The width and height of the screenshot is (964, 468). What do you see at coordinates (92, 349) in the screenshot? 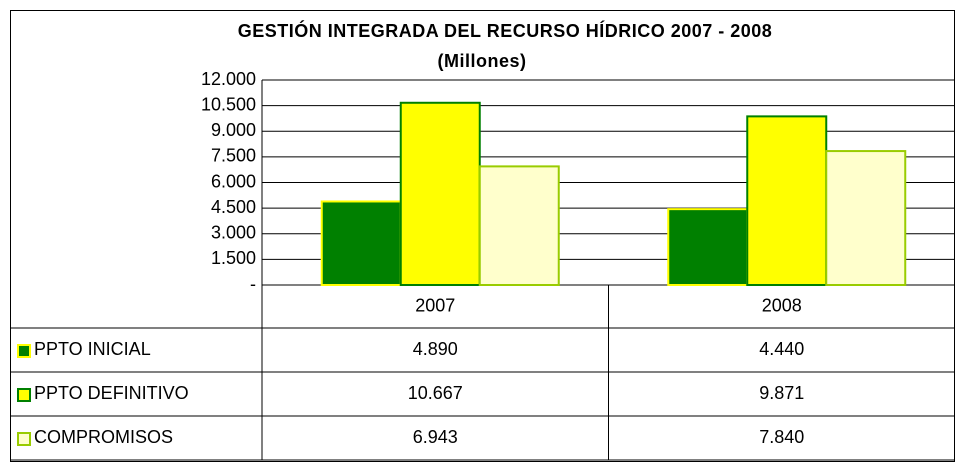
I see `legend-label: PPTO INICIAL` at bounding box center [92, 349].